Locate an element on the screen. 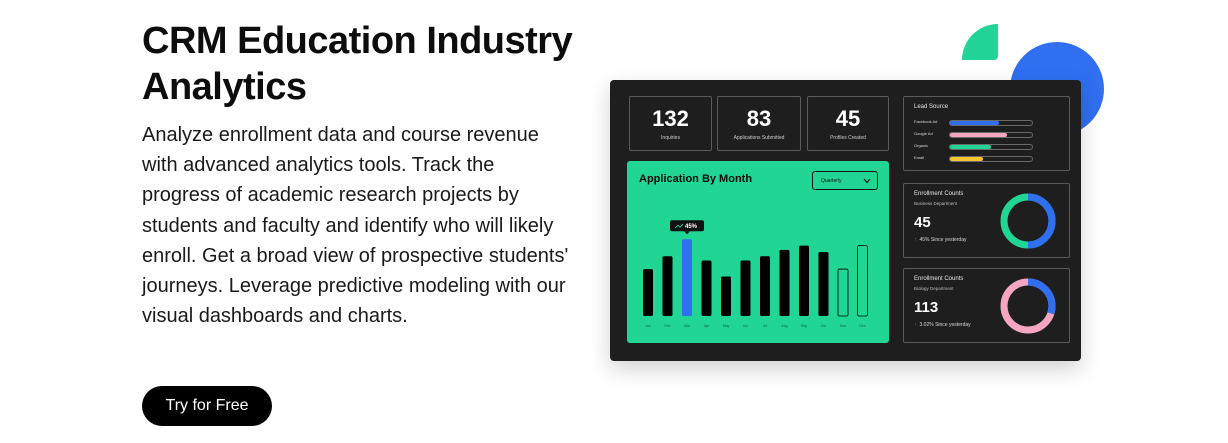 The height and width of the screenshot is (443, 1228). x-tick-label: Feb is located at coordinates (667, 326).